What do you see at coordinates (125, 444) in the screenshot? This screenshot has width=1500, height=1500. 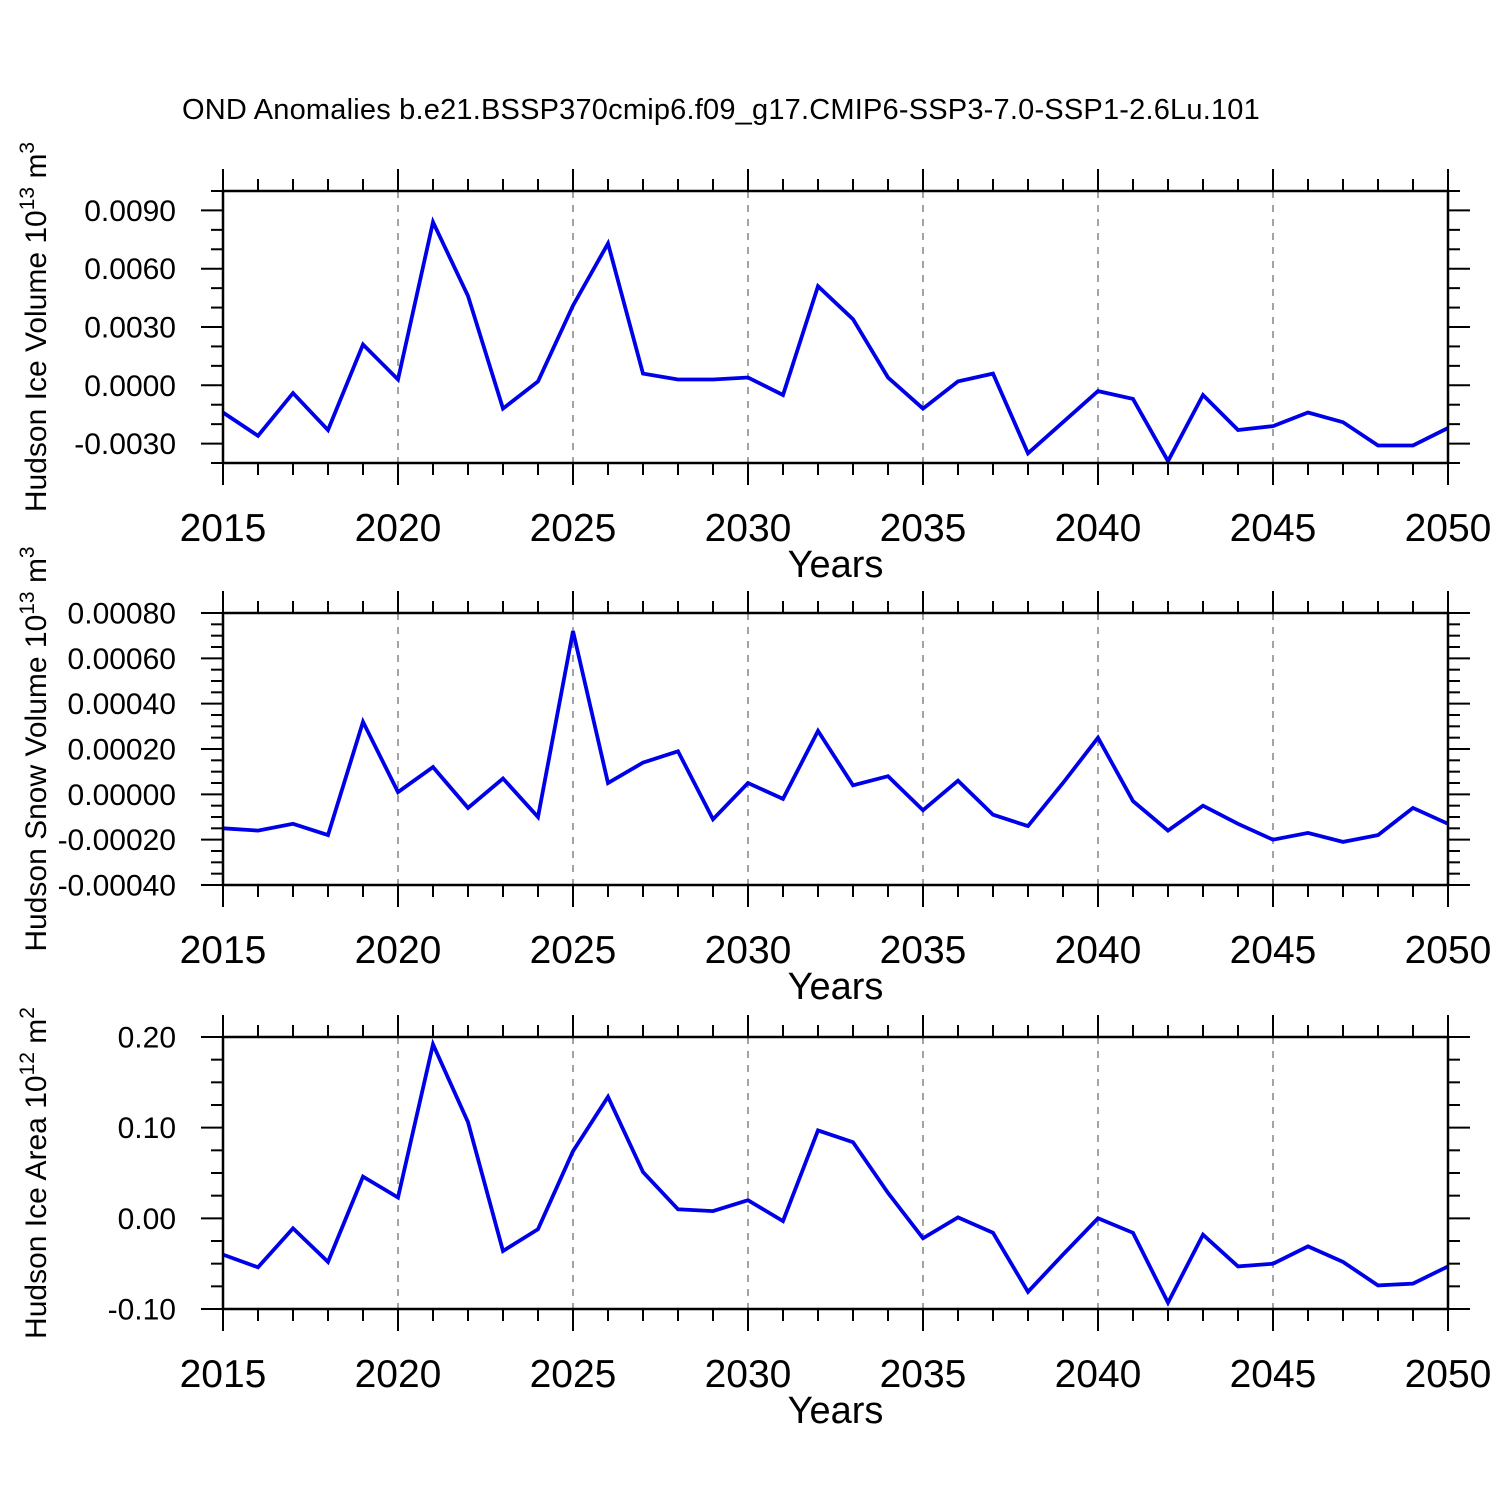 I see `y-tick-label: -0.0030` at bounding box center [125, 444].